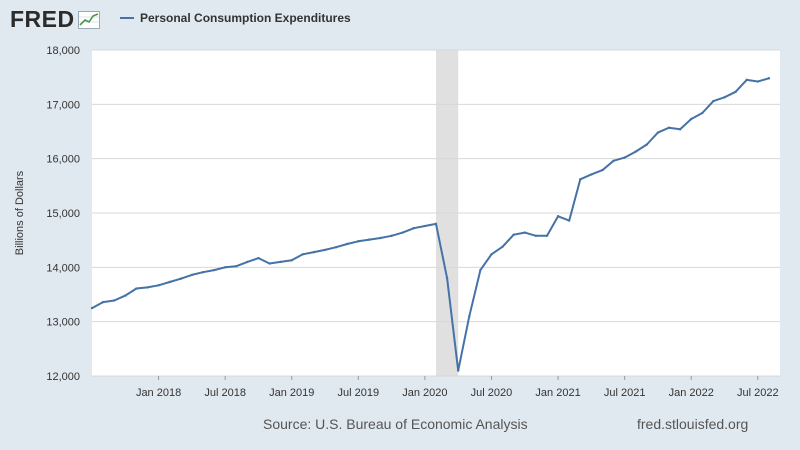 The height and width of the screenshot is (450, 800). I want to click on y-tick-label: 13,000, so click(63, 323).